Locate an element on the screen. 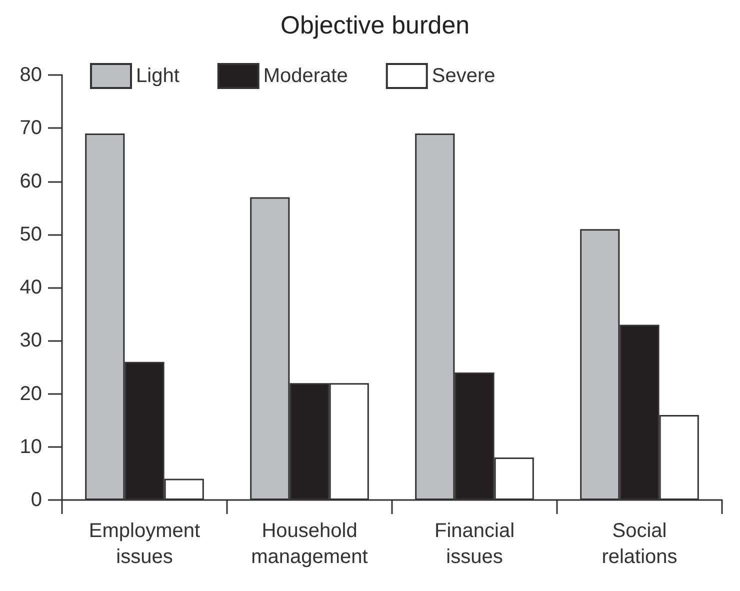 Image resolution: width=740 pixels, height=591 pixels. x-tick-label: Household management is located at coordinates (309, 544).